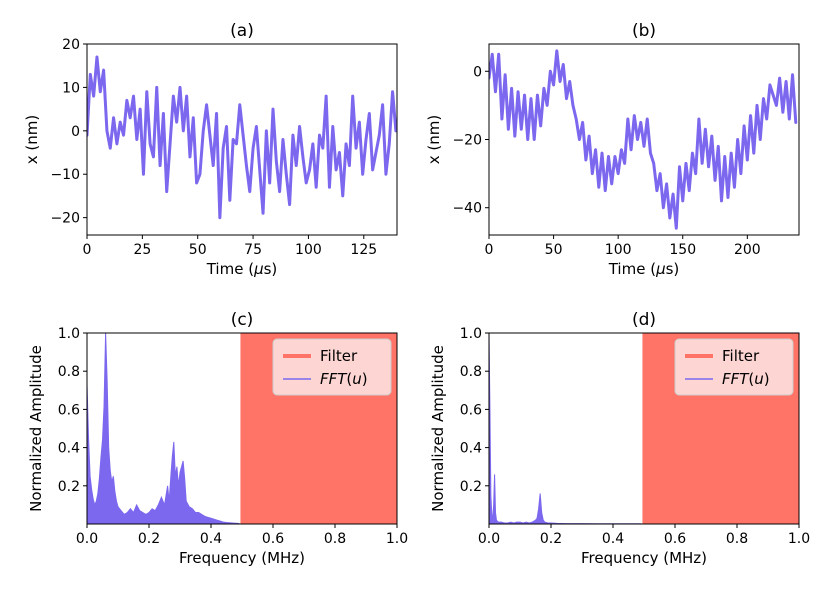  Describe the element at coordinates (644, 320) in the screenshot. I see `chart-title: (d)` at that location.